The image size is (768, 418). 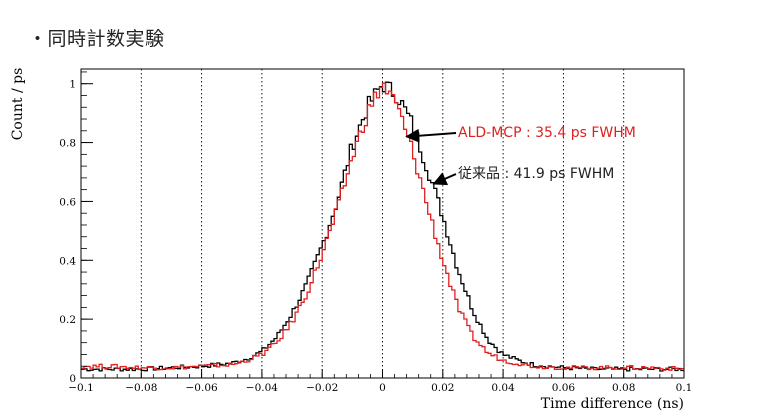 What do you see at coordinates (141, 388) in the screenshot?
I see `x-tick-label: −0.08` at bounding box center [141, 388].